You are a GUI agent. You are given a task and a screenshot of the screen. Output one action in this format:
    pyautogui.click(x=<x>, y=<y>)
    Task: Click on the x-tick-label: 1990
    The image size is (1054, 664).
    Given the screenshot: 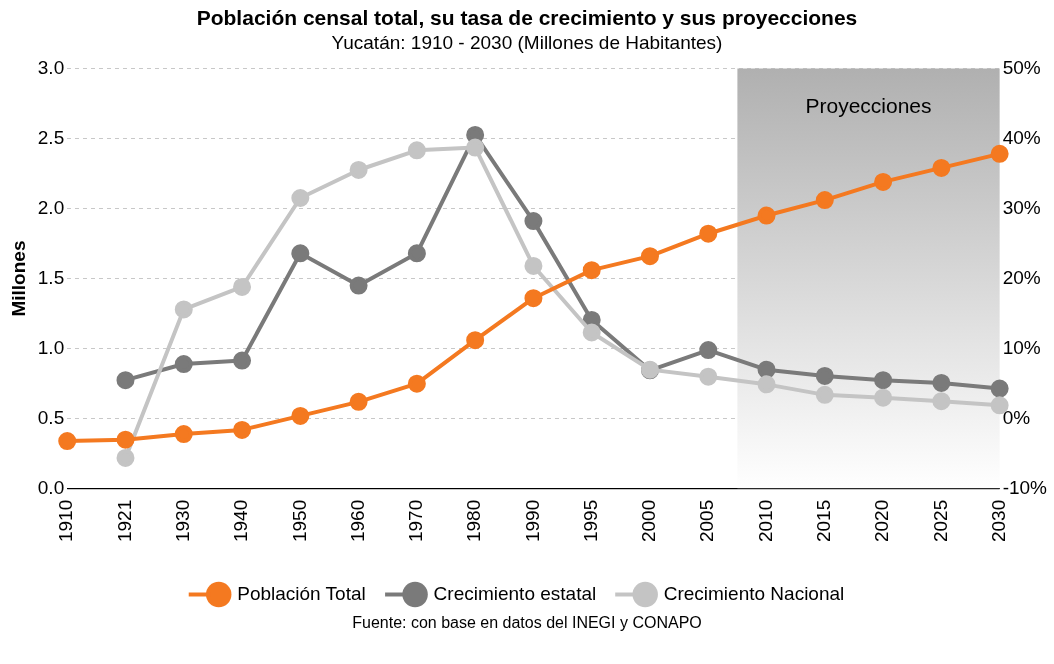 What is the action you would take?
    pyautogui.click(x=532, y=521)
    